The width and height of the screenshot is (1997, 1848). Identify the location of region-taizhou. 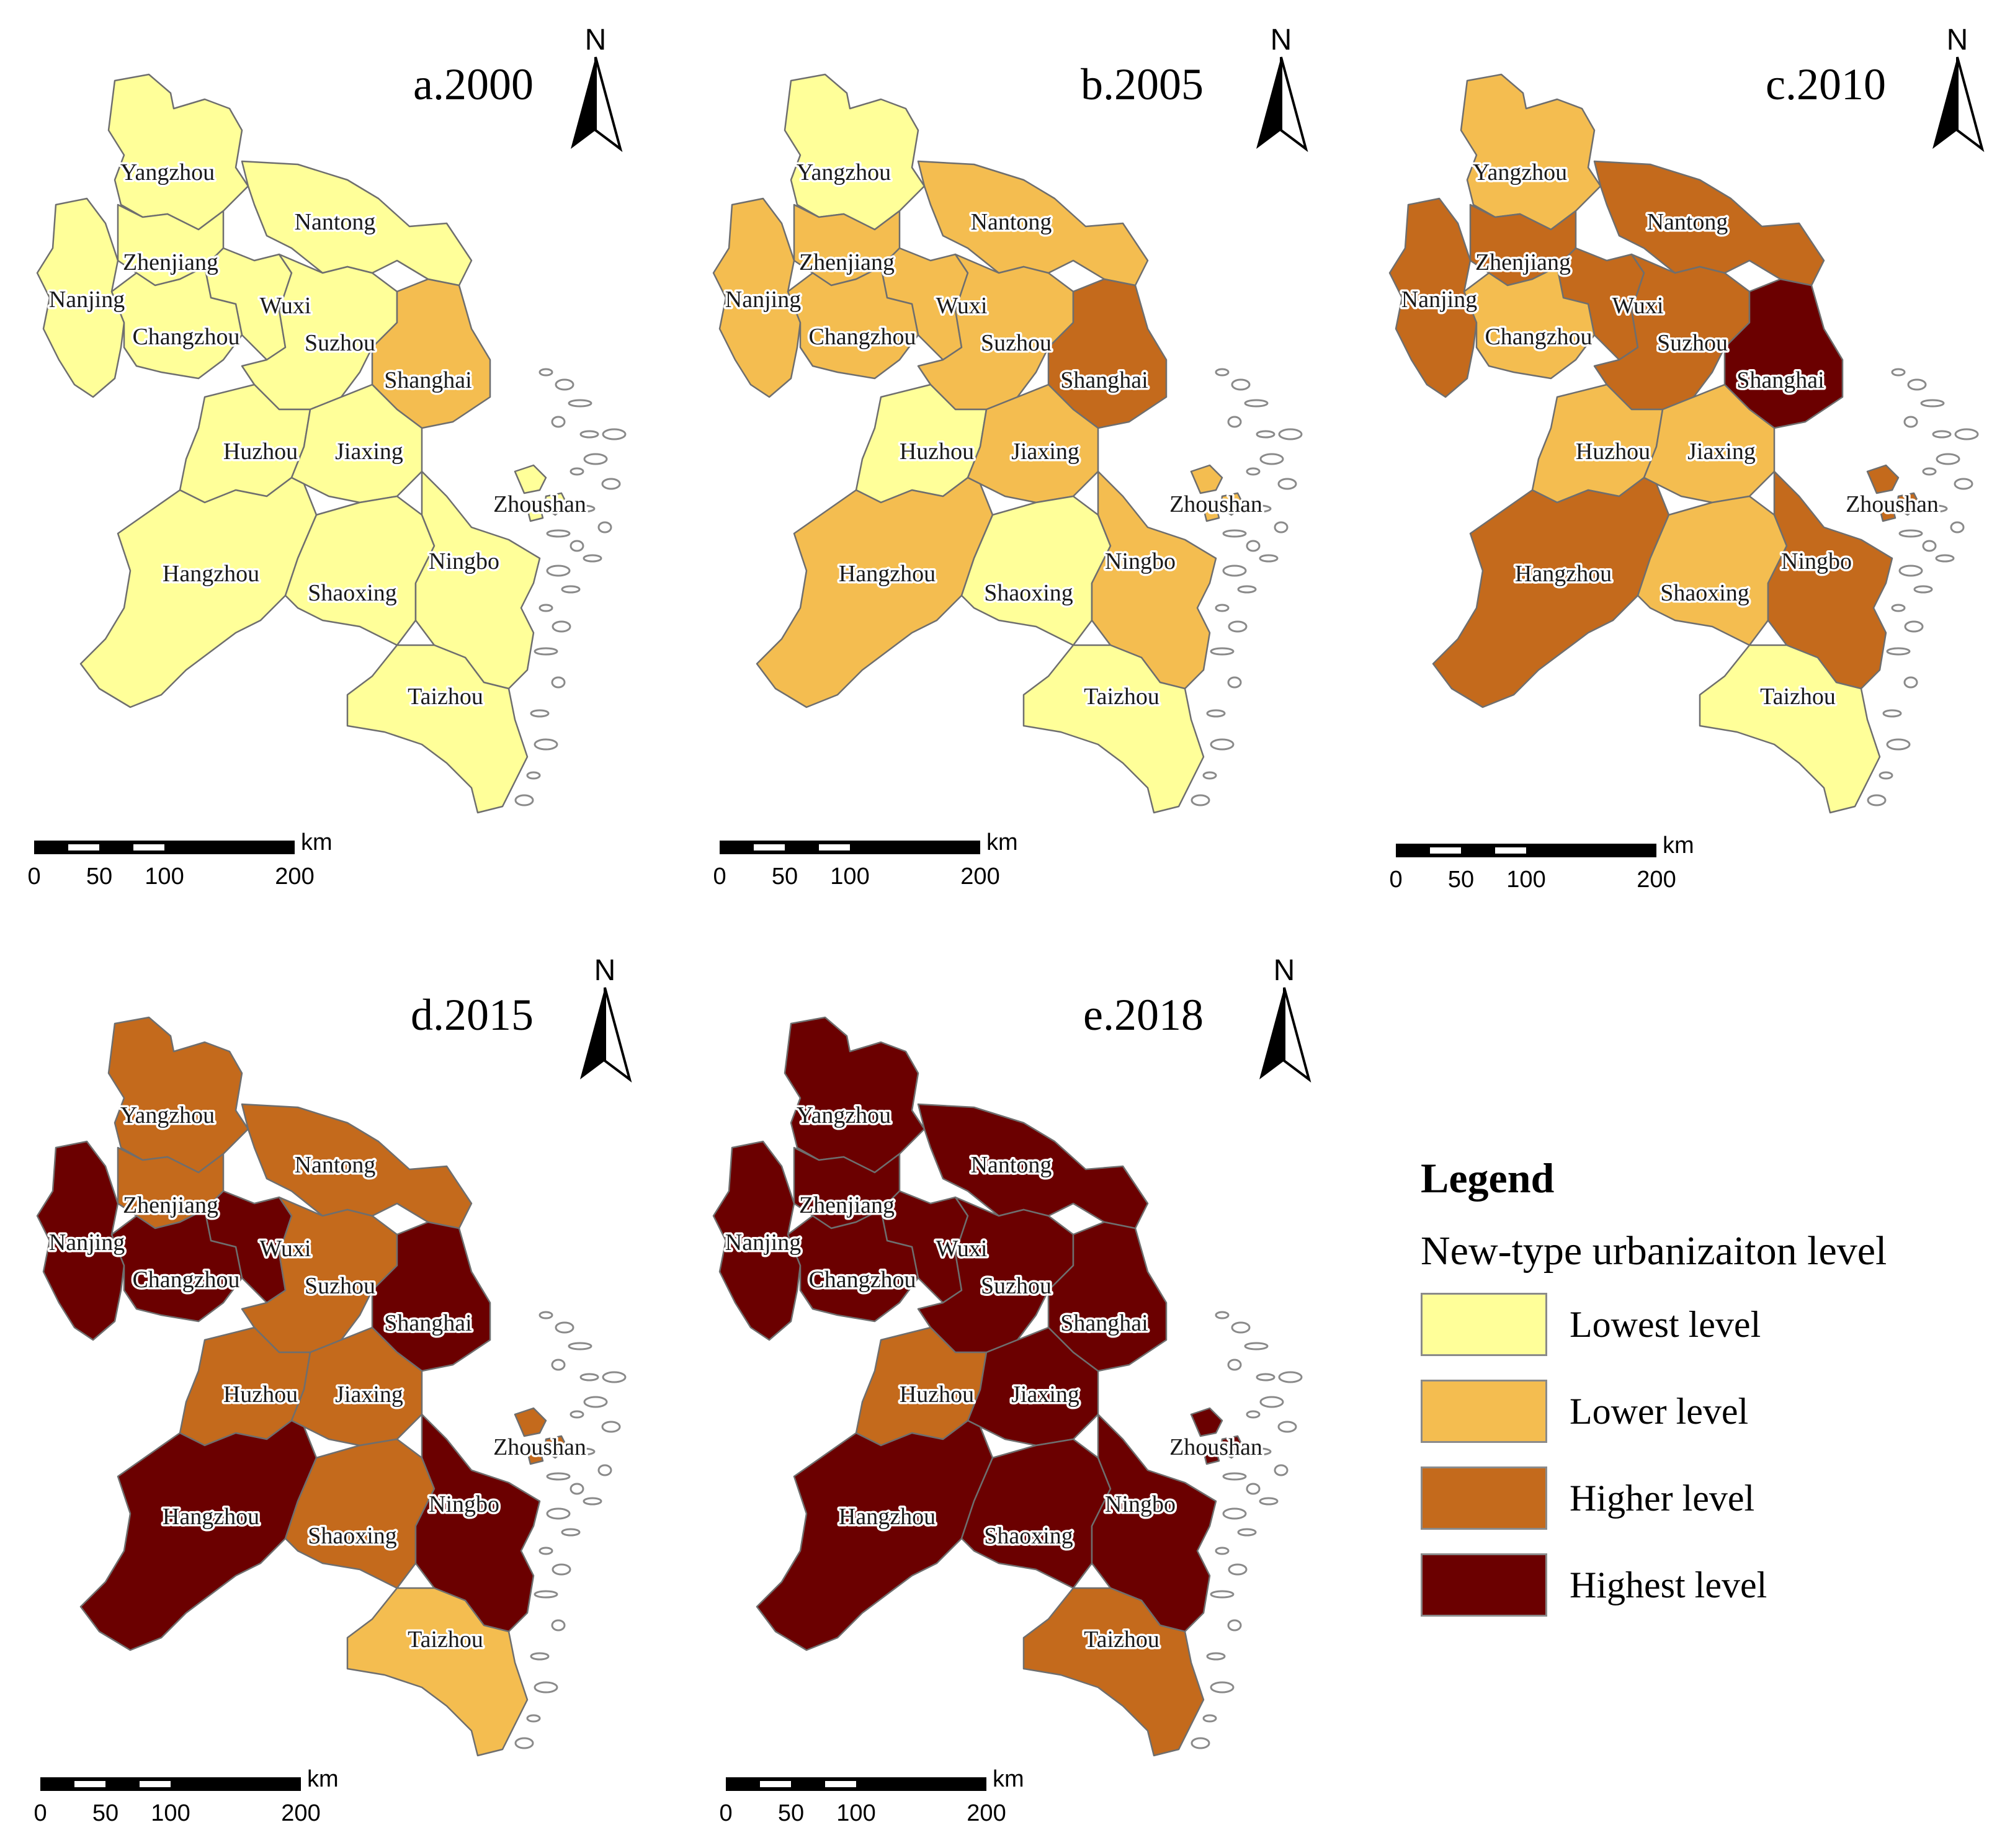
(1790, 729).